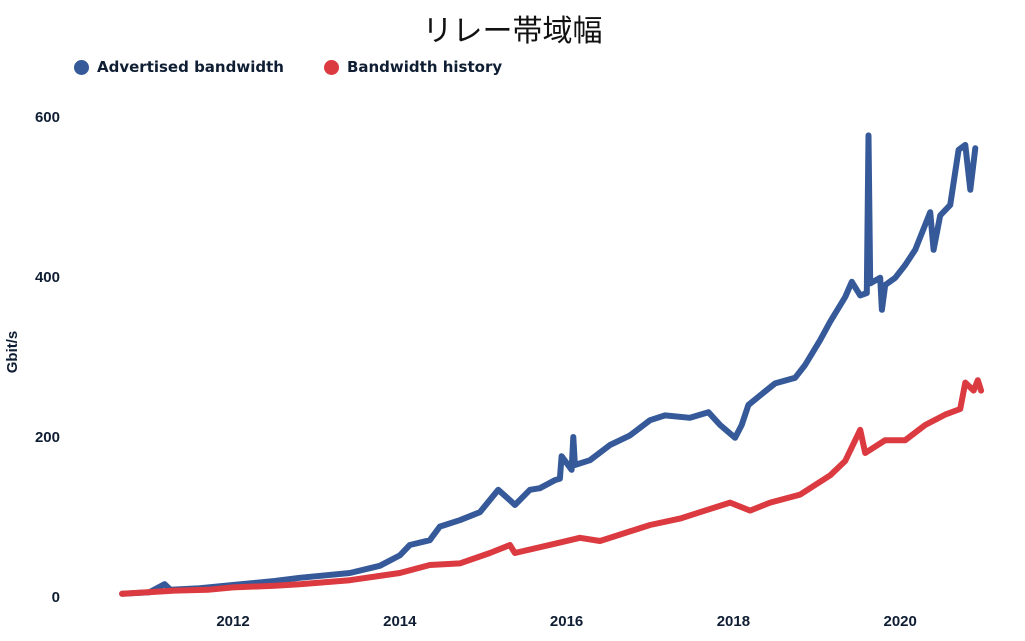 Image resolution: width=1025 pixels, height=641 pixels. What do you see at coordinates (424, 67) in the screenshot?
I see `legend-label-history: Bandwidth history` at bounding box center [424, 67].